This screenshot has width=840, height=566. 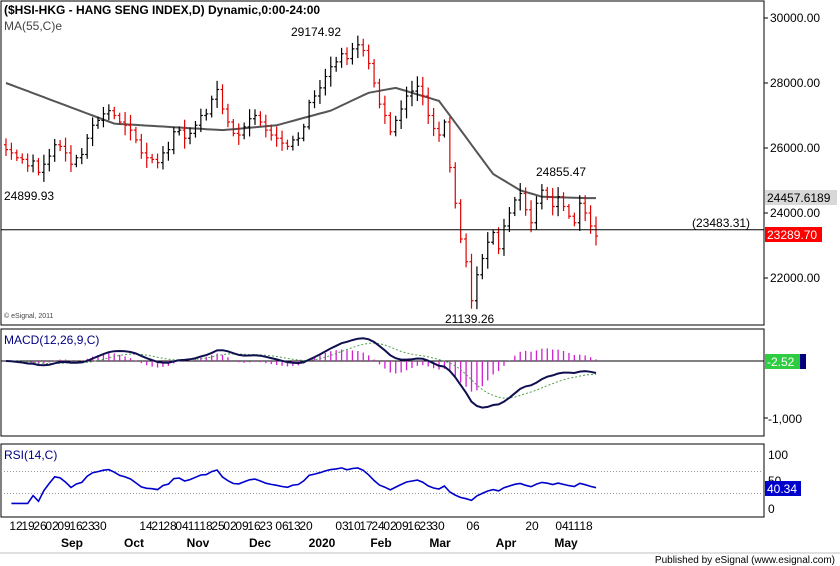 I want to click on x-day-label: 28, so click(x=170, y=526).